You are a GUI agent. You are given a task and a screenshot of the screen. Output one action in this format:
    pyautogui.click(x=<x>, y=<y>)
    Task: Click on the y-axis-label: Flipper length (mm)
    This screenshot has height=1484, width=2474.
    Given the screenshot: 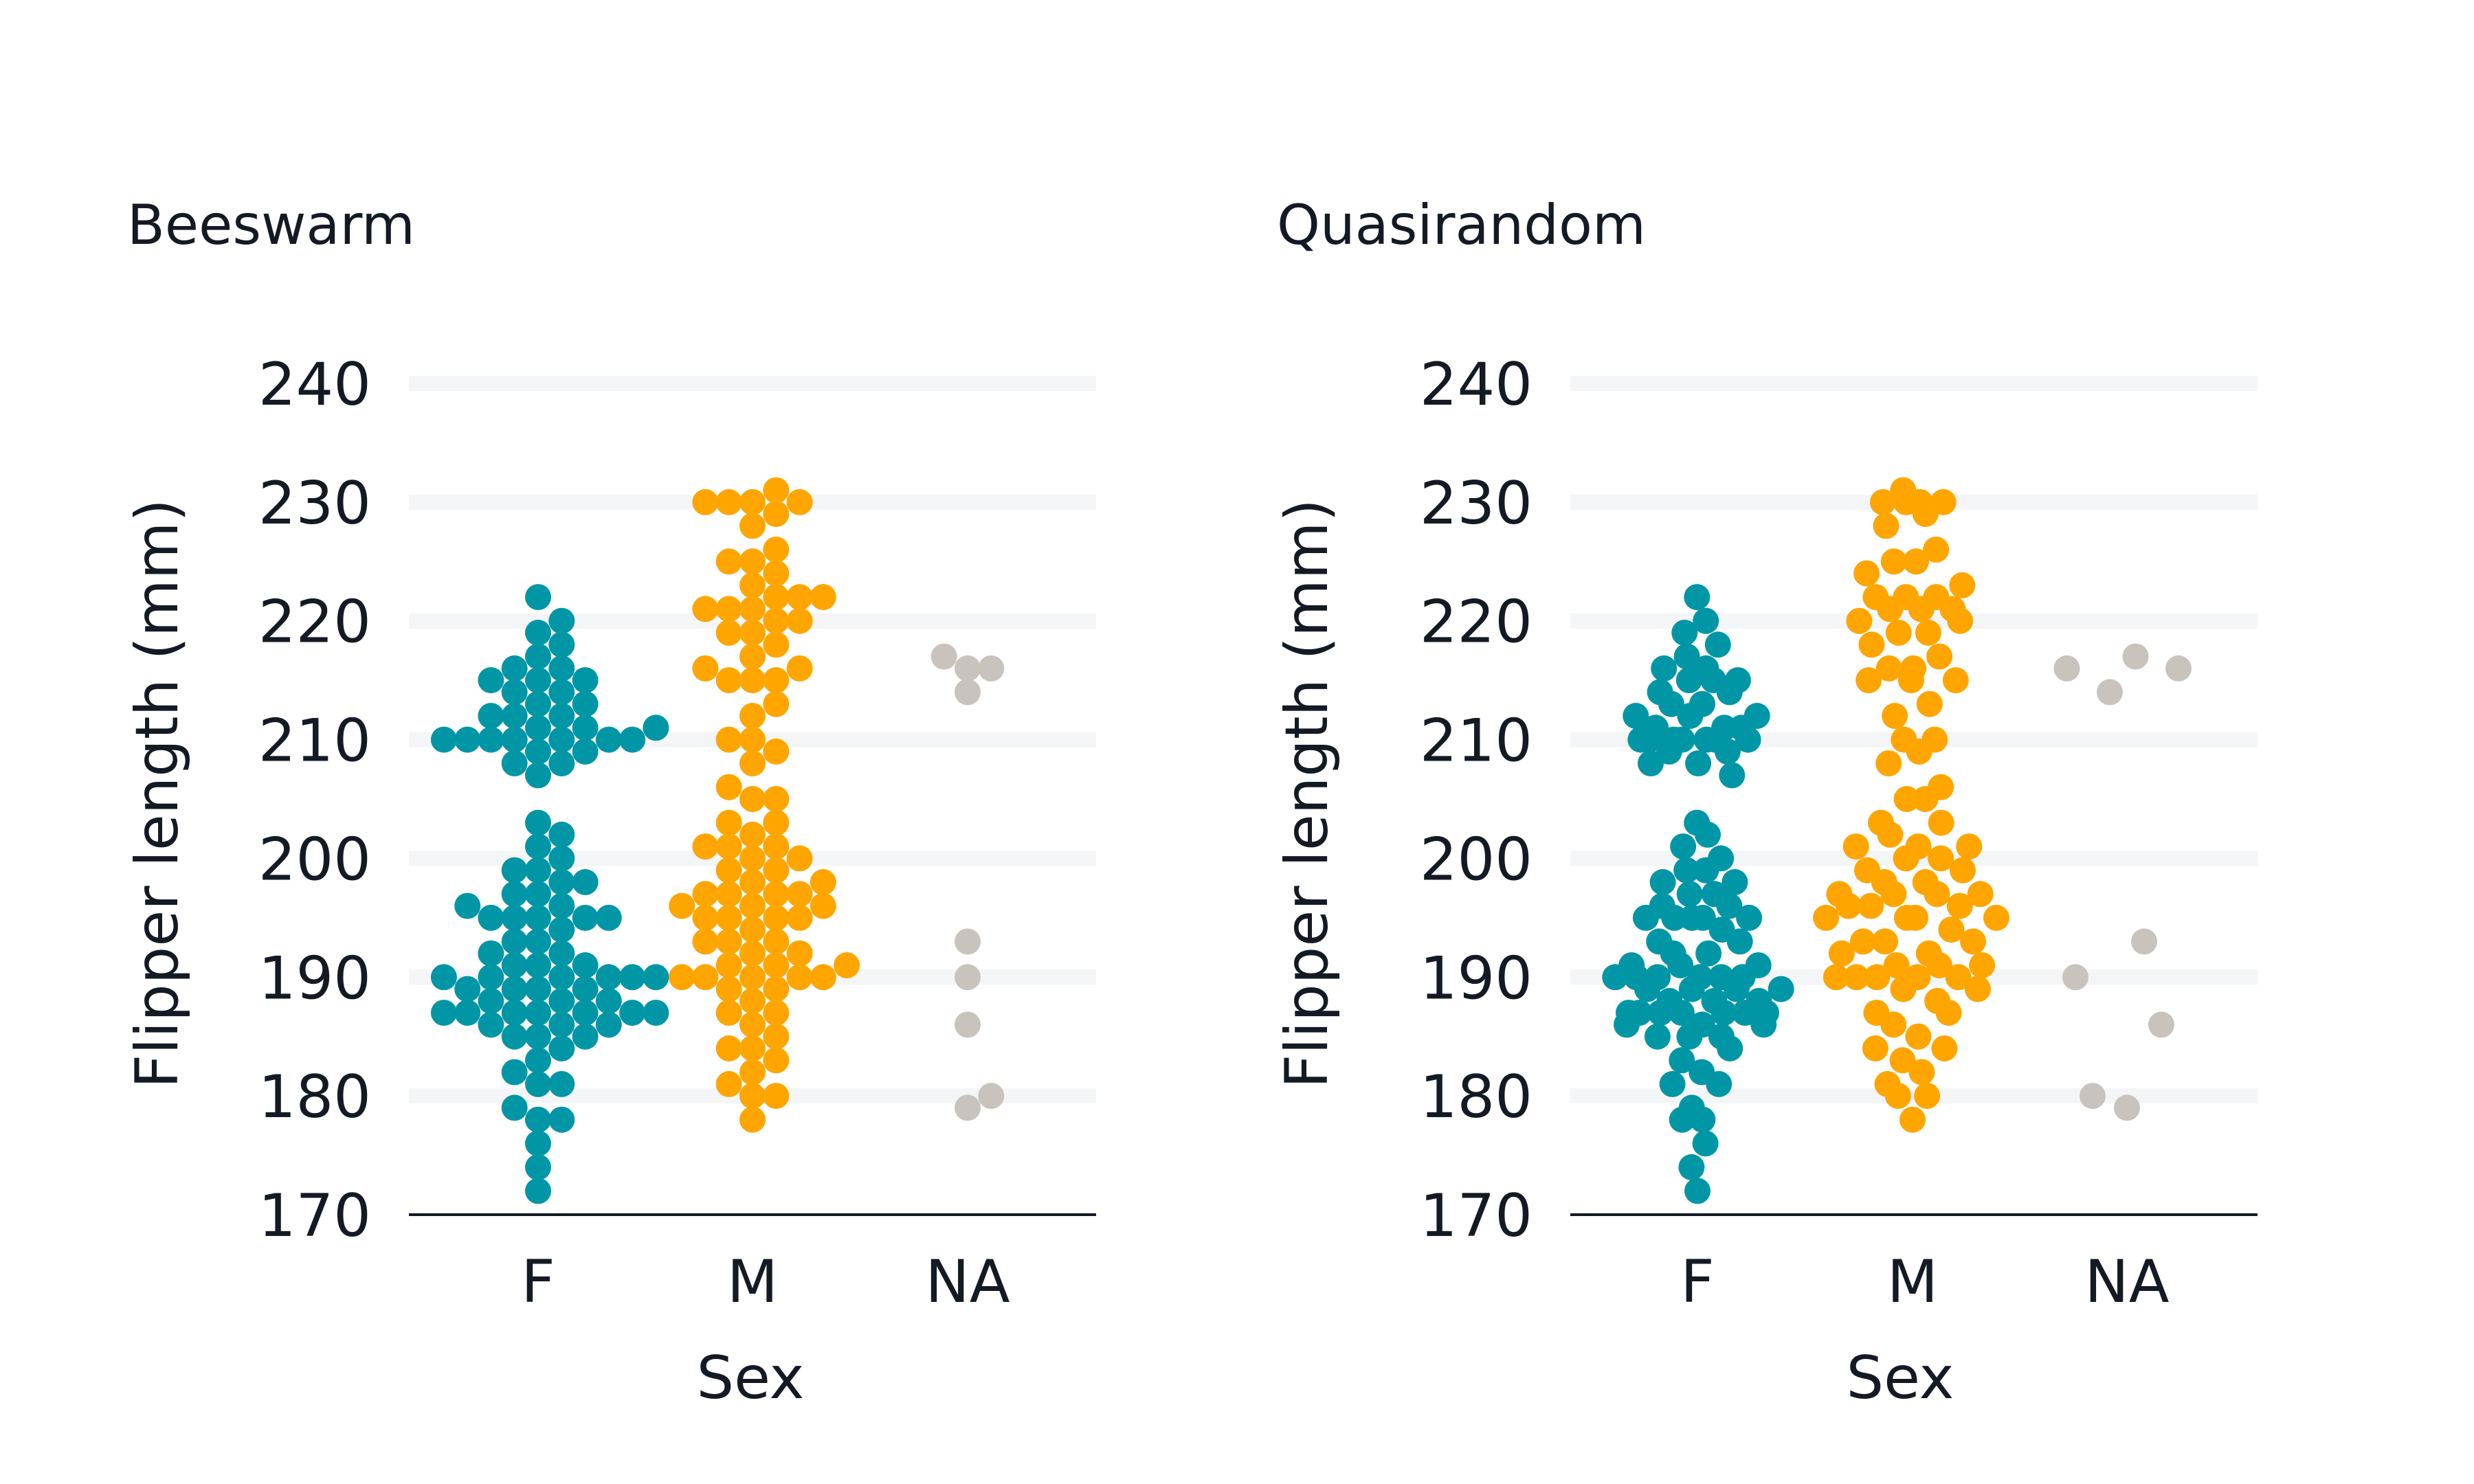 What is the action you would take?
    pyautogui.click(x=157, y=793)
    